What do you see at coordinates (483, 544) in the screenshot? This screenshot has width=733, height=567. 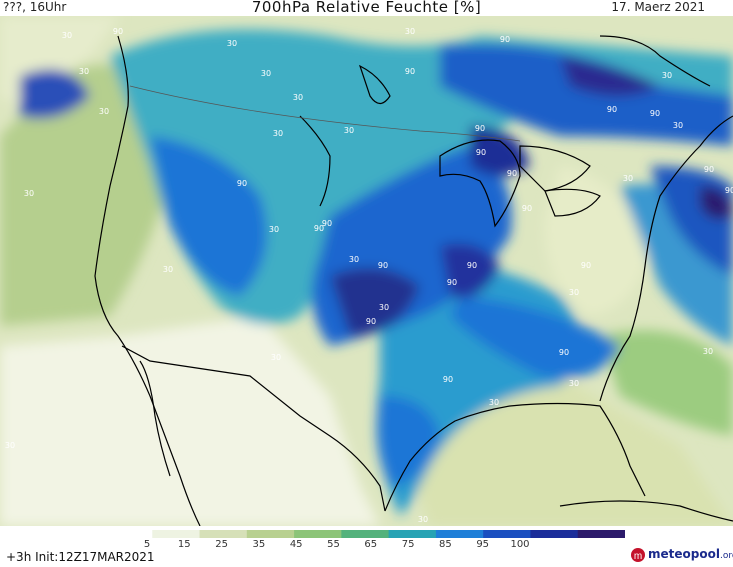 I see `colorbar-tick-label: 95` at bounding box center [483, 544].